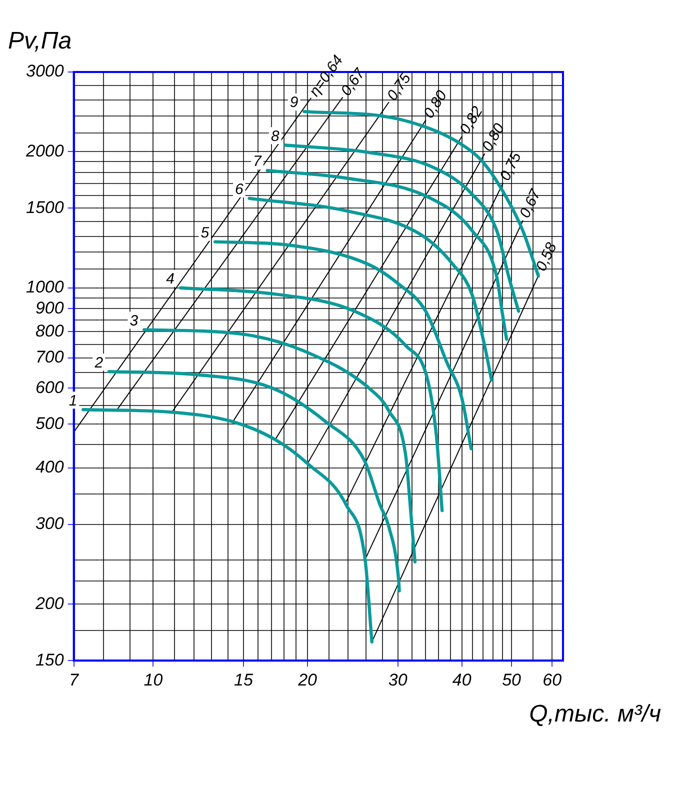  I want to click on series-label: 9, so click(294, 103).